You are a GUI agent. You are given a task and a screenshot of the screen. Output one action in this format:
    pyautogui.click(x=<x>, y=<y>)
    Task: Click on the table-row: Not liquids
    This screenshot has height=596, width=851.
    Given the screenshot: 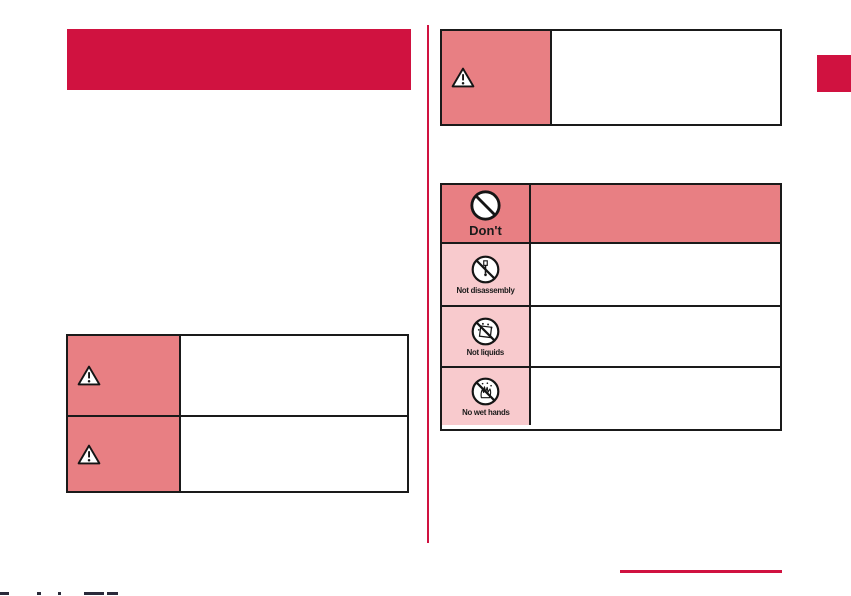 What is the action you would take?
    pyautogui.click(x=611, y=335)
    